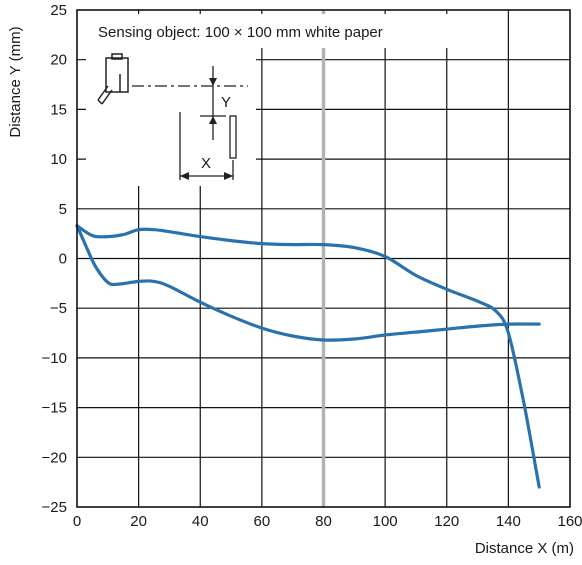  What do you see at coordinates (213, 82) in the screenshot?
I see `y-arrow-down` at bounding box center [213, 82].